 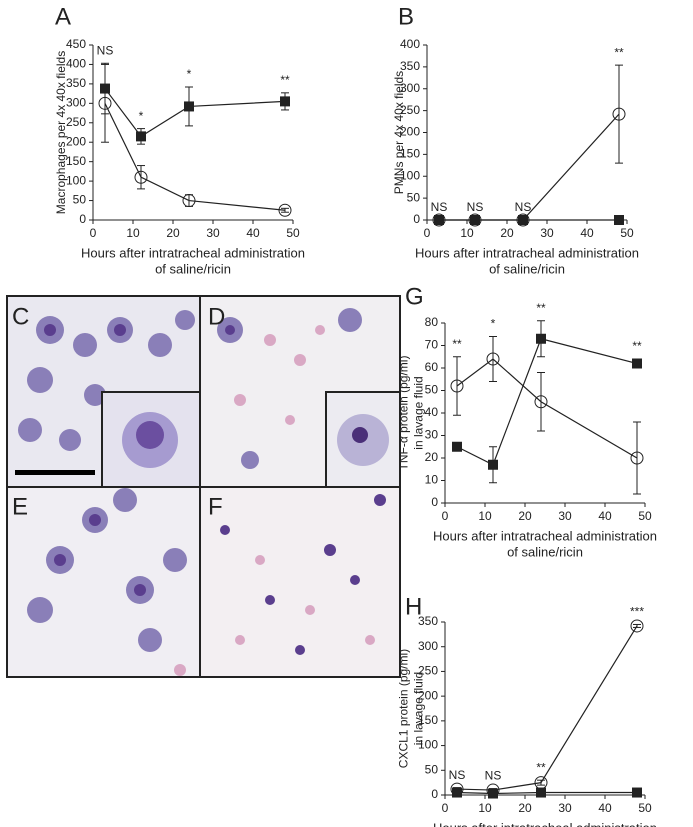 What do you see at coordinates (419, 412) in the screenshot?
I see `y-axis-label: in lavage fluid` at bounding box center [419, 412].